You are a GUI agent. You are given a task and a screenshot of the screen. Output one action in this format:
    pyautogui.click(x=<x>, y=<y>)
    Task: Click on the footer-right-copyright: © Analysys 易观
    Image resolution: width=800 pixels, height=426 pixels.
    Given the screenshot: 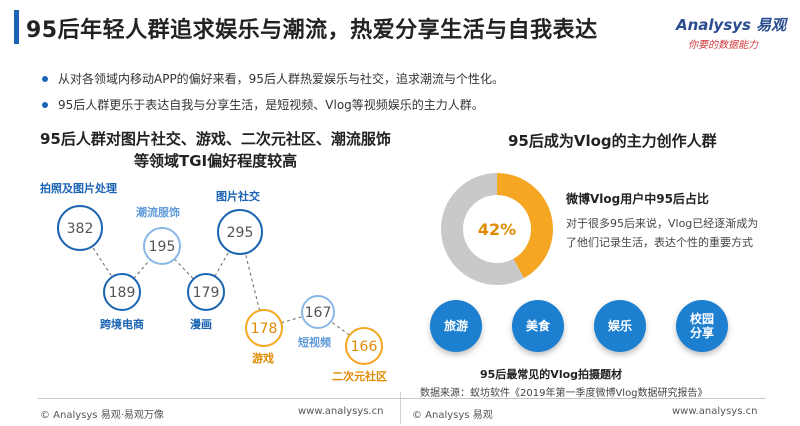 What is the action you would take?
    pyautogui.click(x=452, y=415)
    